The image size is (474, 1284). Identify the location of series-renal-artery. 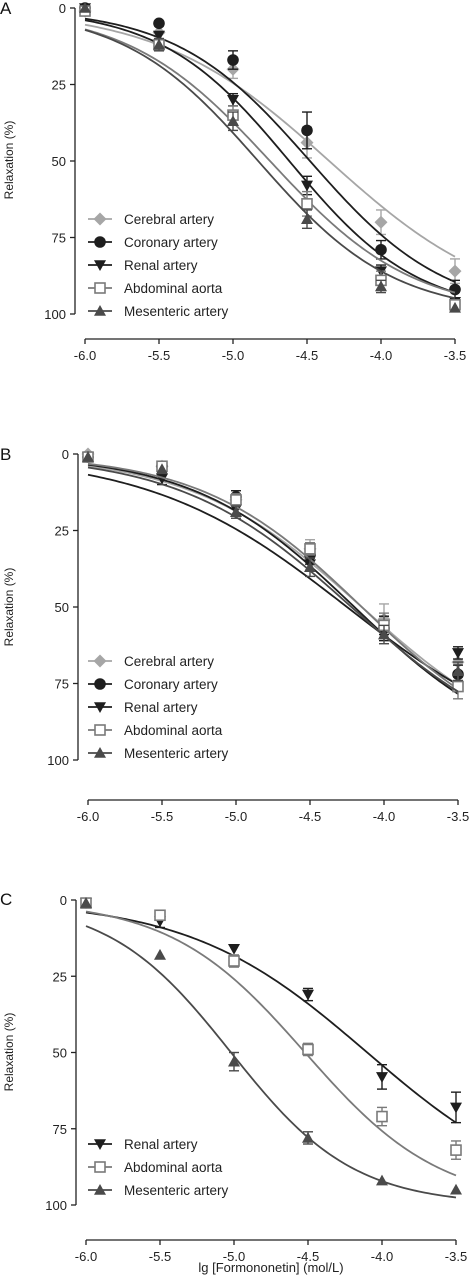
(273, 569).